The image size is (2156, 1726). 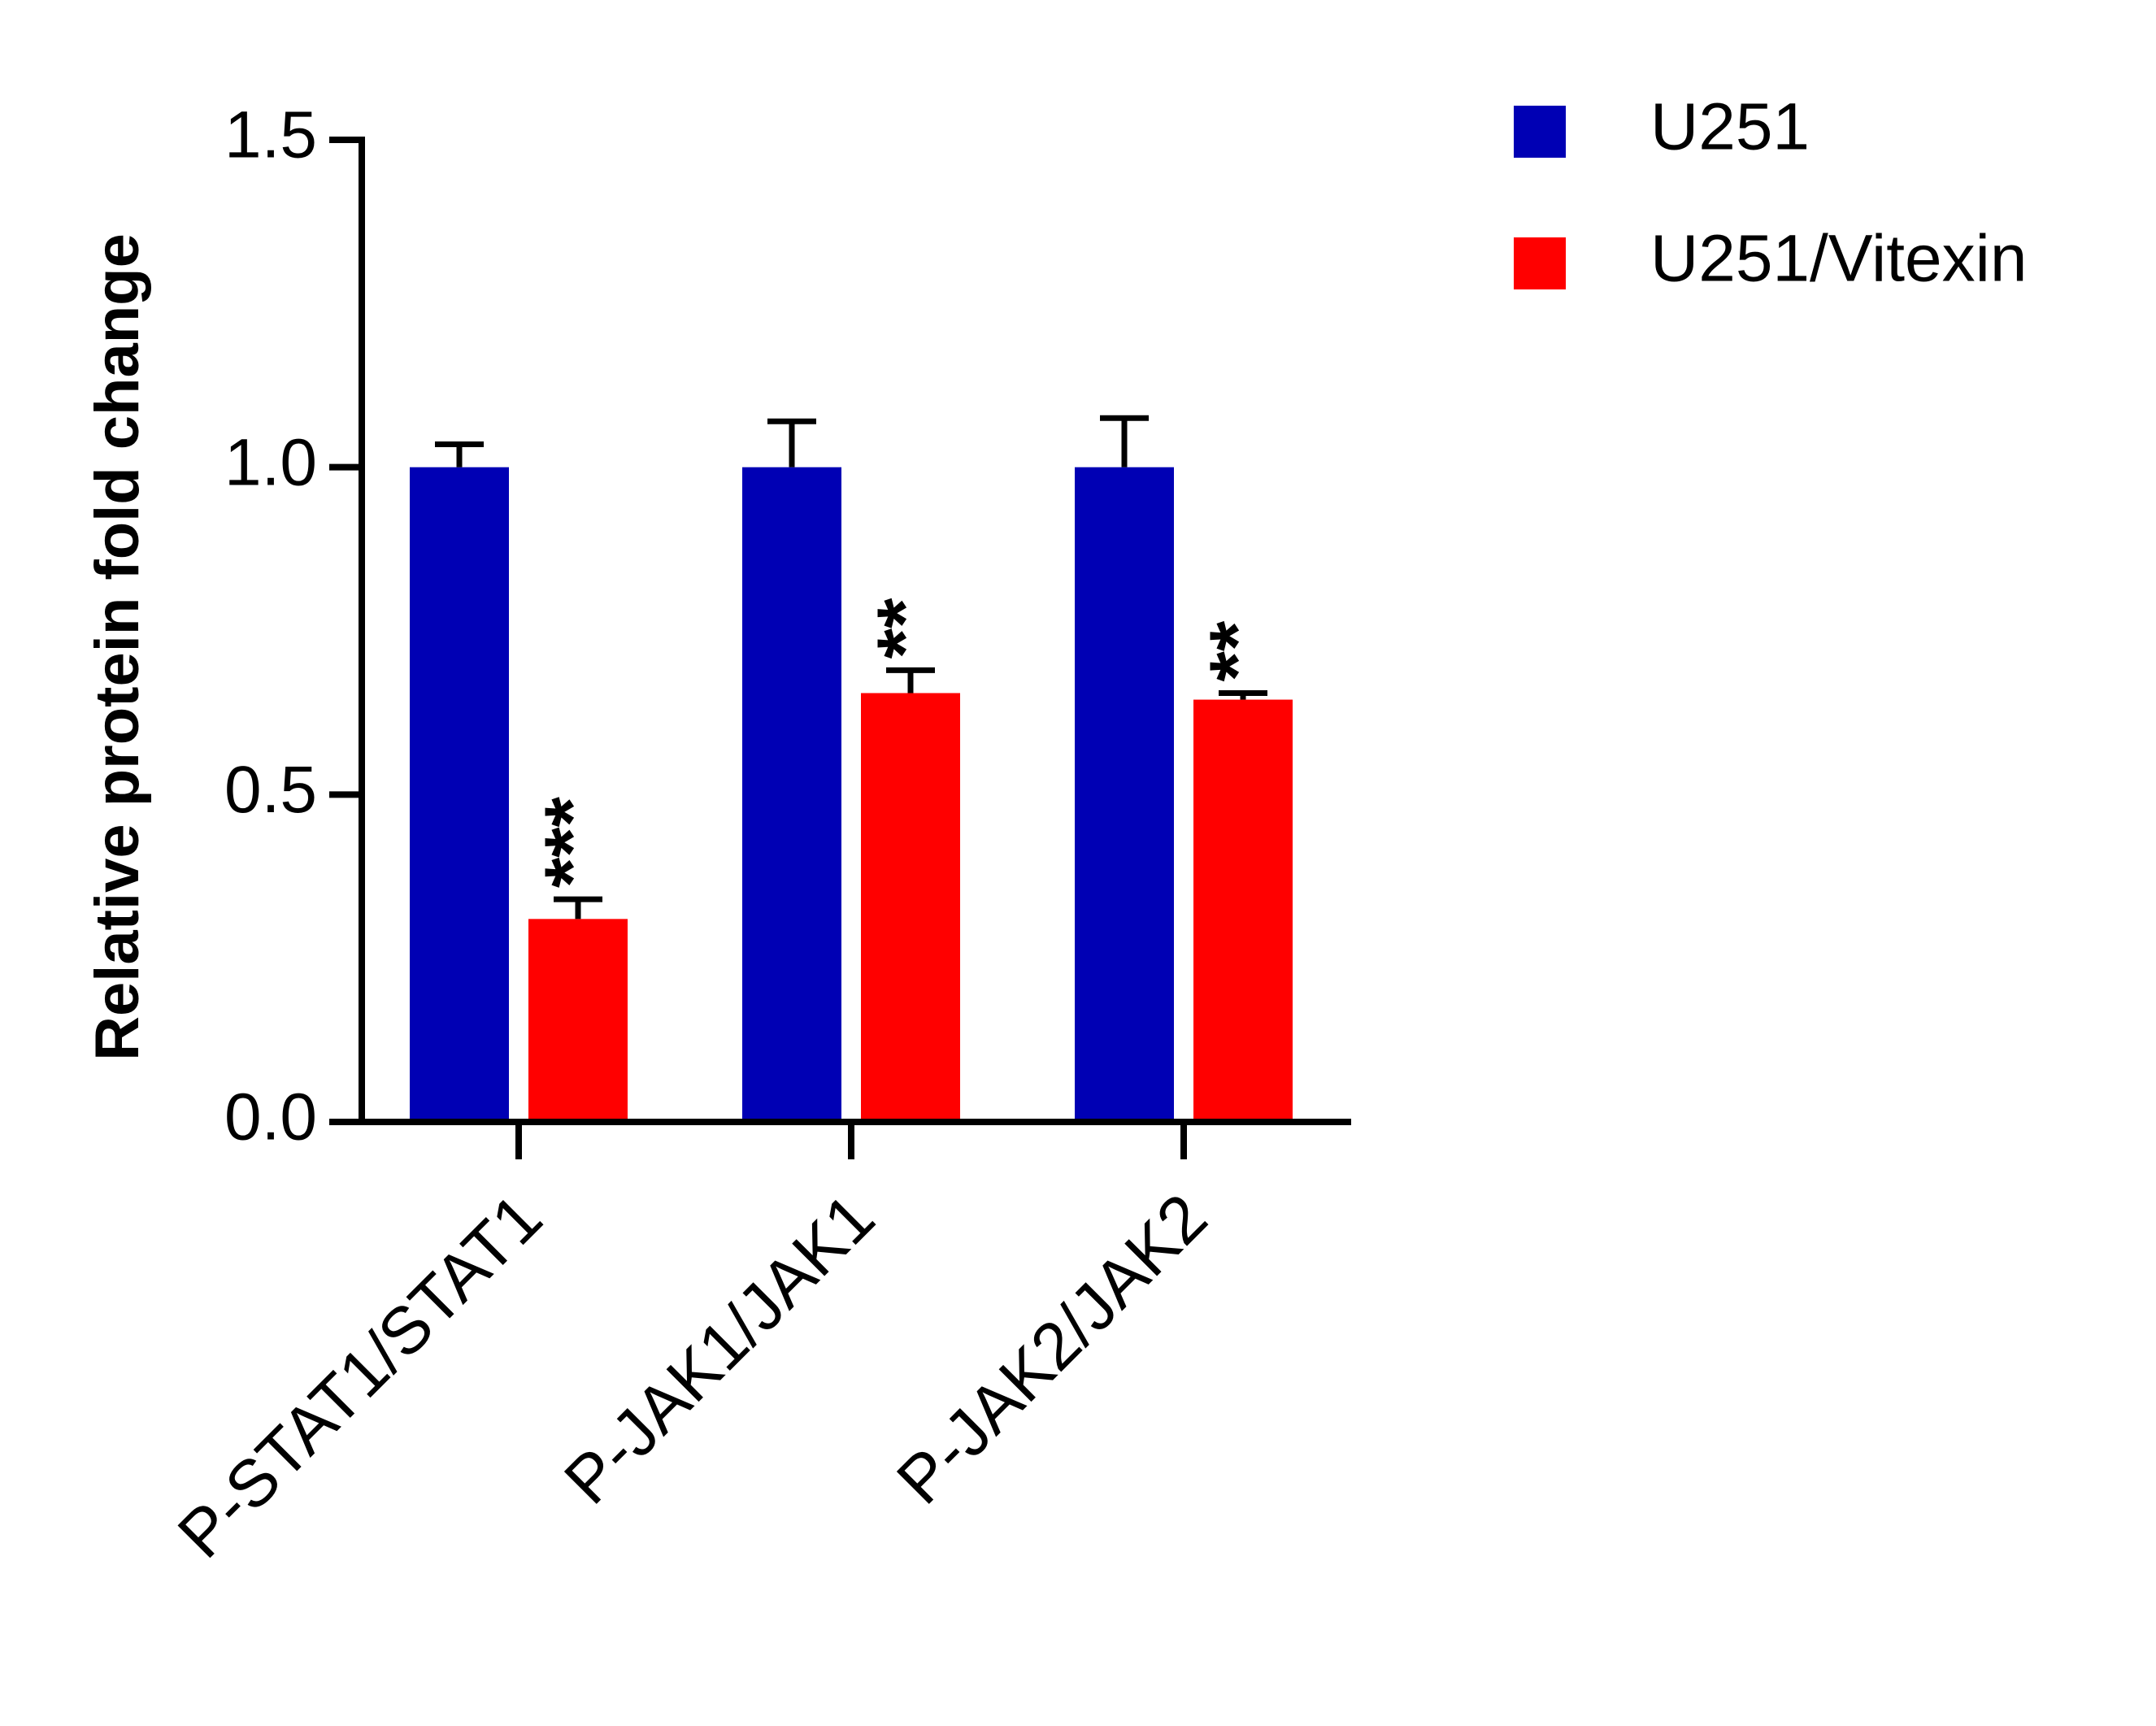 What do you see at coordinates (1052, 1349) in the screenshot?
I see `x-tick-label-3: P-JAK2/JAK2` at bounding box center [1052, 1349].